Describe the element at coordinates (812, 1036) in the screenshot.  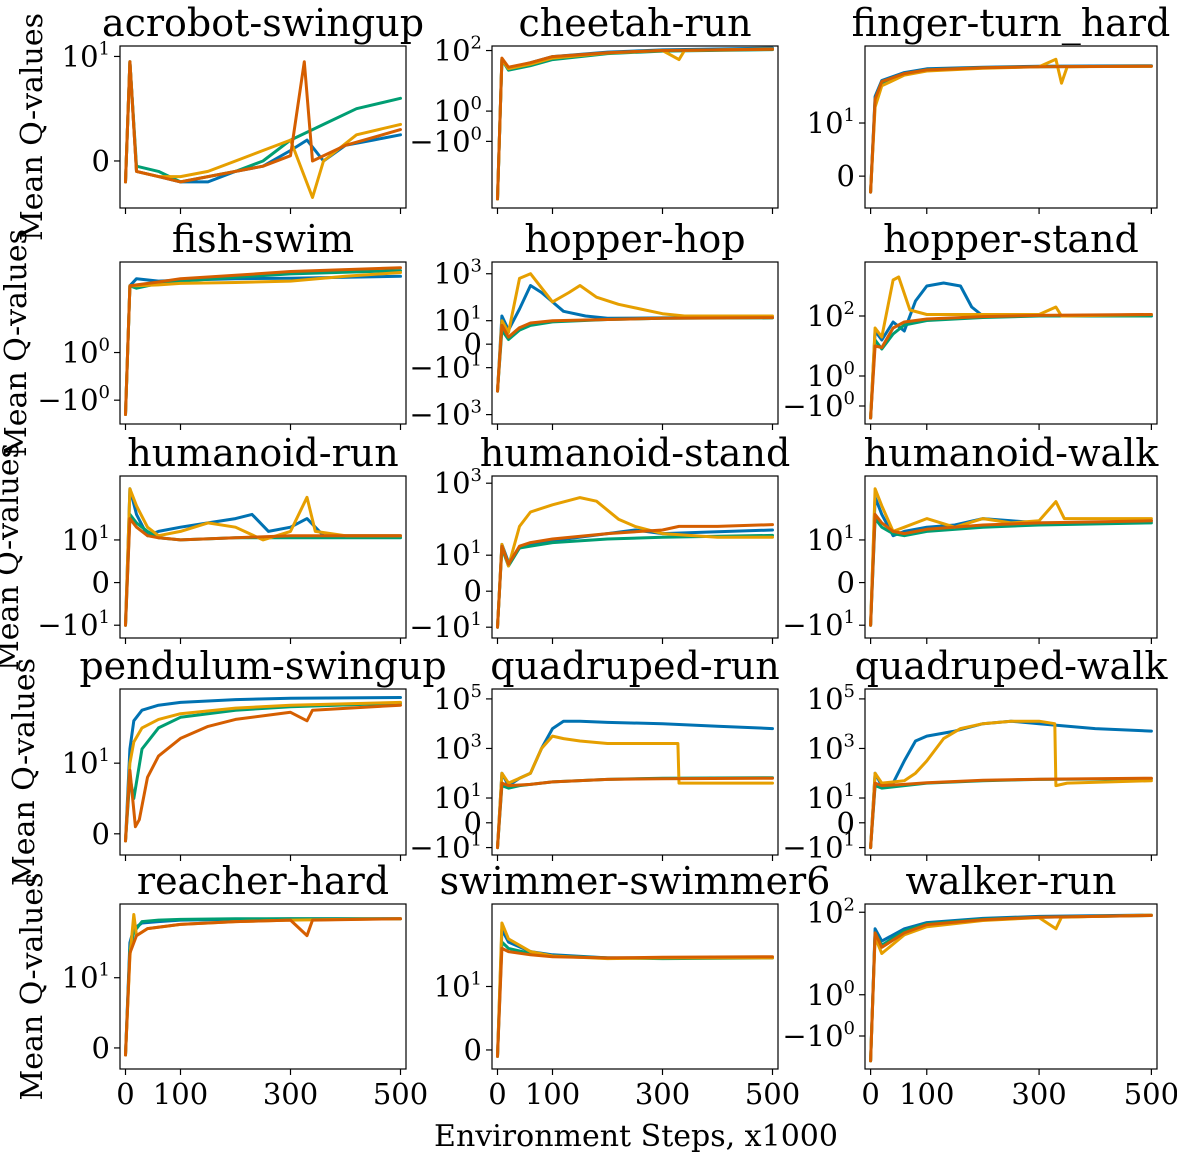
I see `y-tick-base: −10` at that location.